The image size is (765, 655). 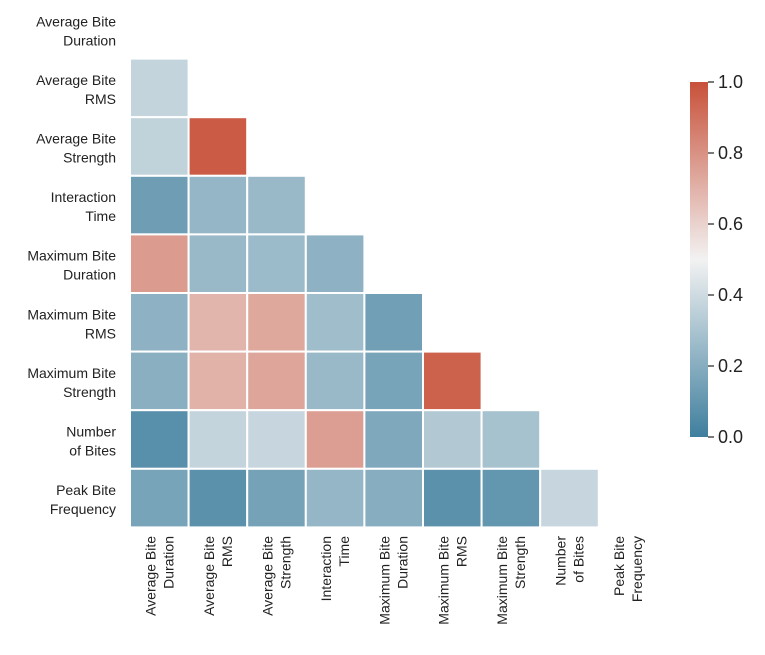 What do you see at coordinates (569, 498) in the screenshot?
I see `heatmap-cell-peak-bite-frequency-vs-number-of-bites` at bounding box center [569, 498].